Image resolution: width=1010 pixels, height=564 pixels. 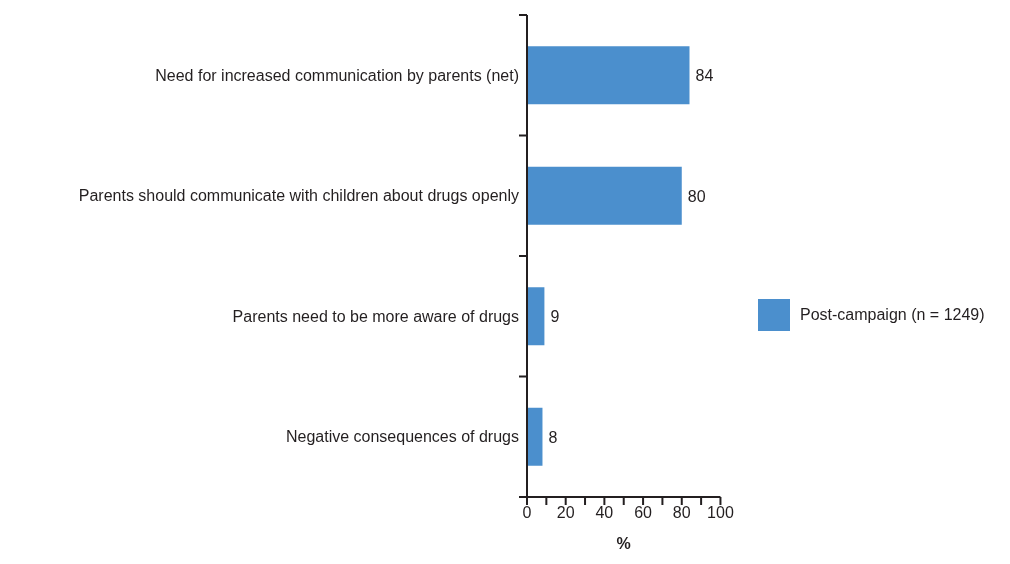 What do you see at coordinates (375, 316) in the screenshot?
I see `y-tick-label: Parents need to be more aware of drugs` at bounding box center [375, 316].